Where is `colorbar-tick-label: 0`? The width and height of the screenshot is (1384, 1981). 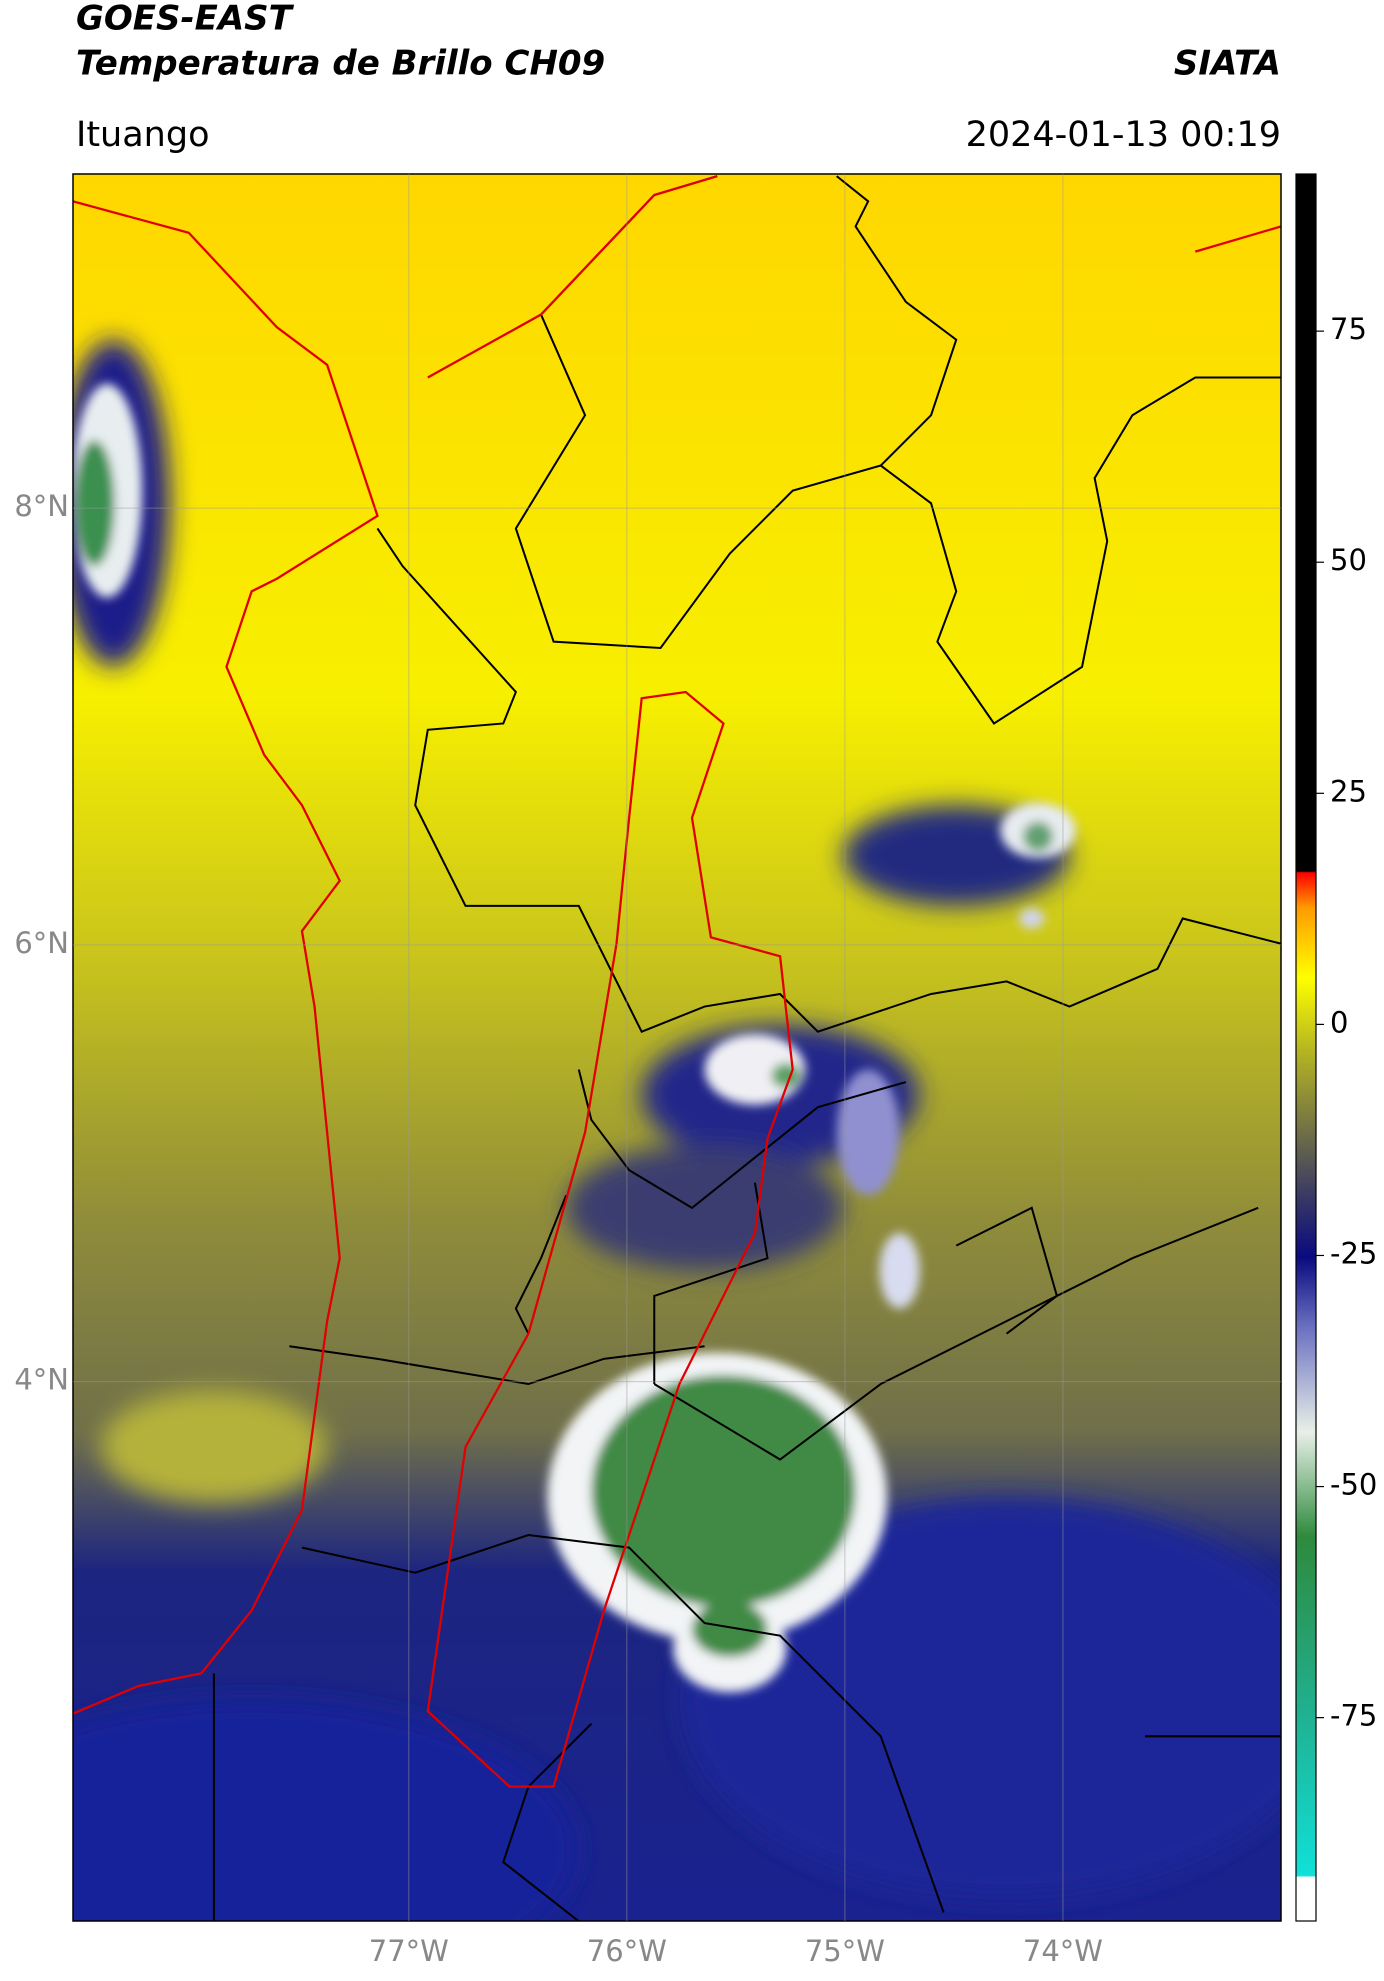
colorbar-tick-label: 0 is located at coordinates (1339, 1022).